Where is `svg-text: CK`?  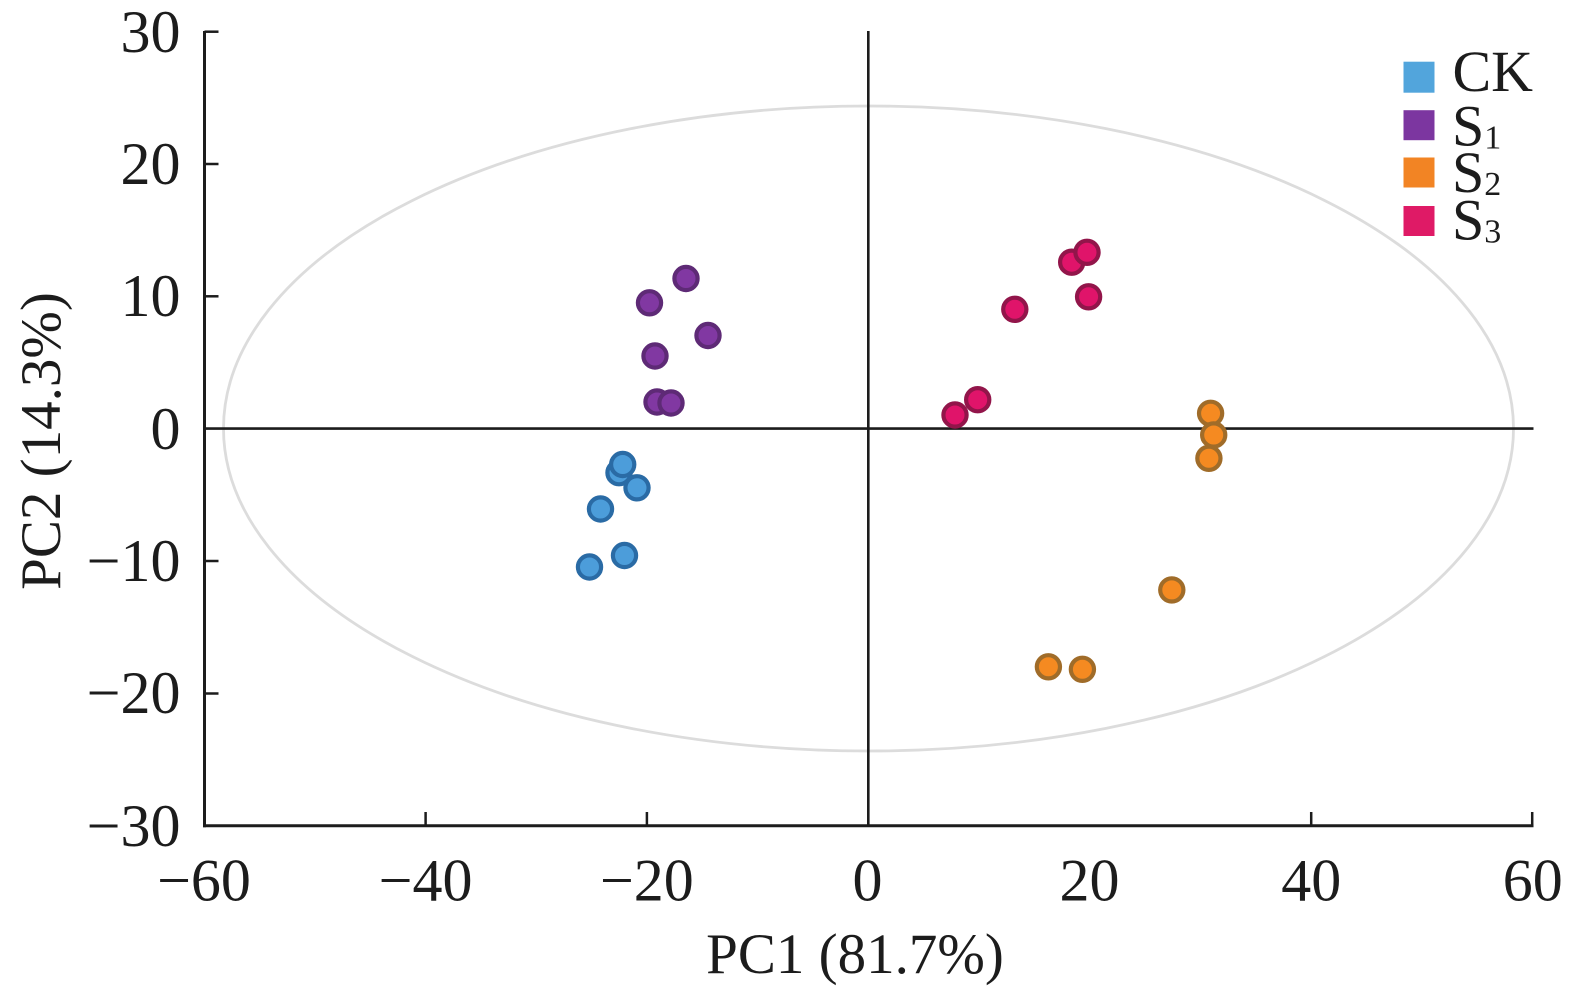
svg-text: CK is located at coordinates (1493, 71).